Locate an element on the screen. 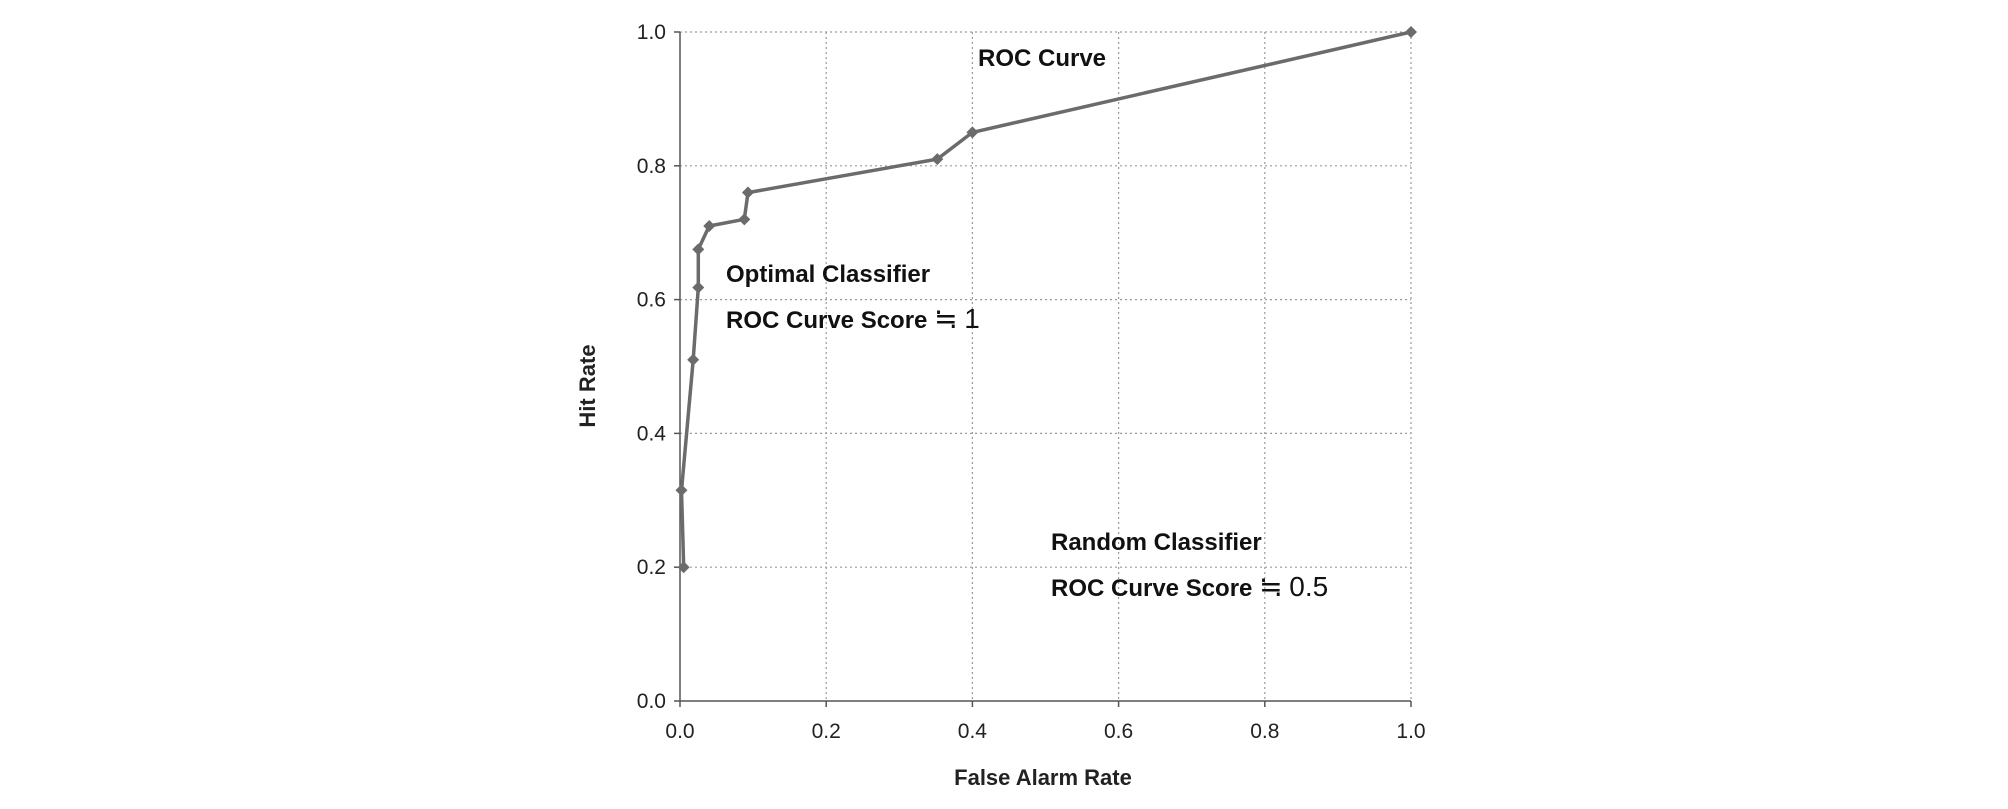 The image size is (2008, 809). optimal-score-value: 1 is located at coordinates (972, 318).